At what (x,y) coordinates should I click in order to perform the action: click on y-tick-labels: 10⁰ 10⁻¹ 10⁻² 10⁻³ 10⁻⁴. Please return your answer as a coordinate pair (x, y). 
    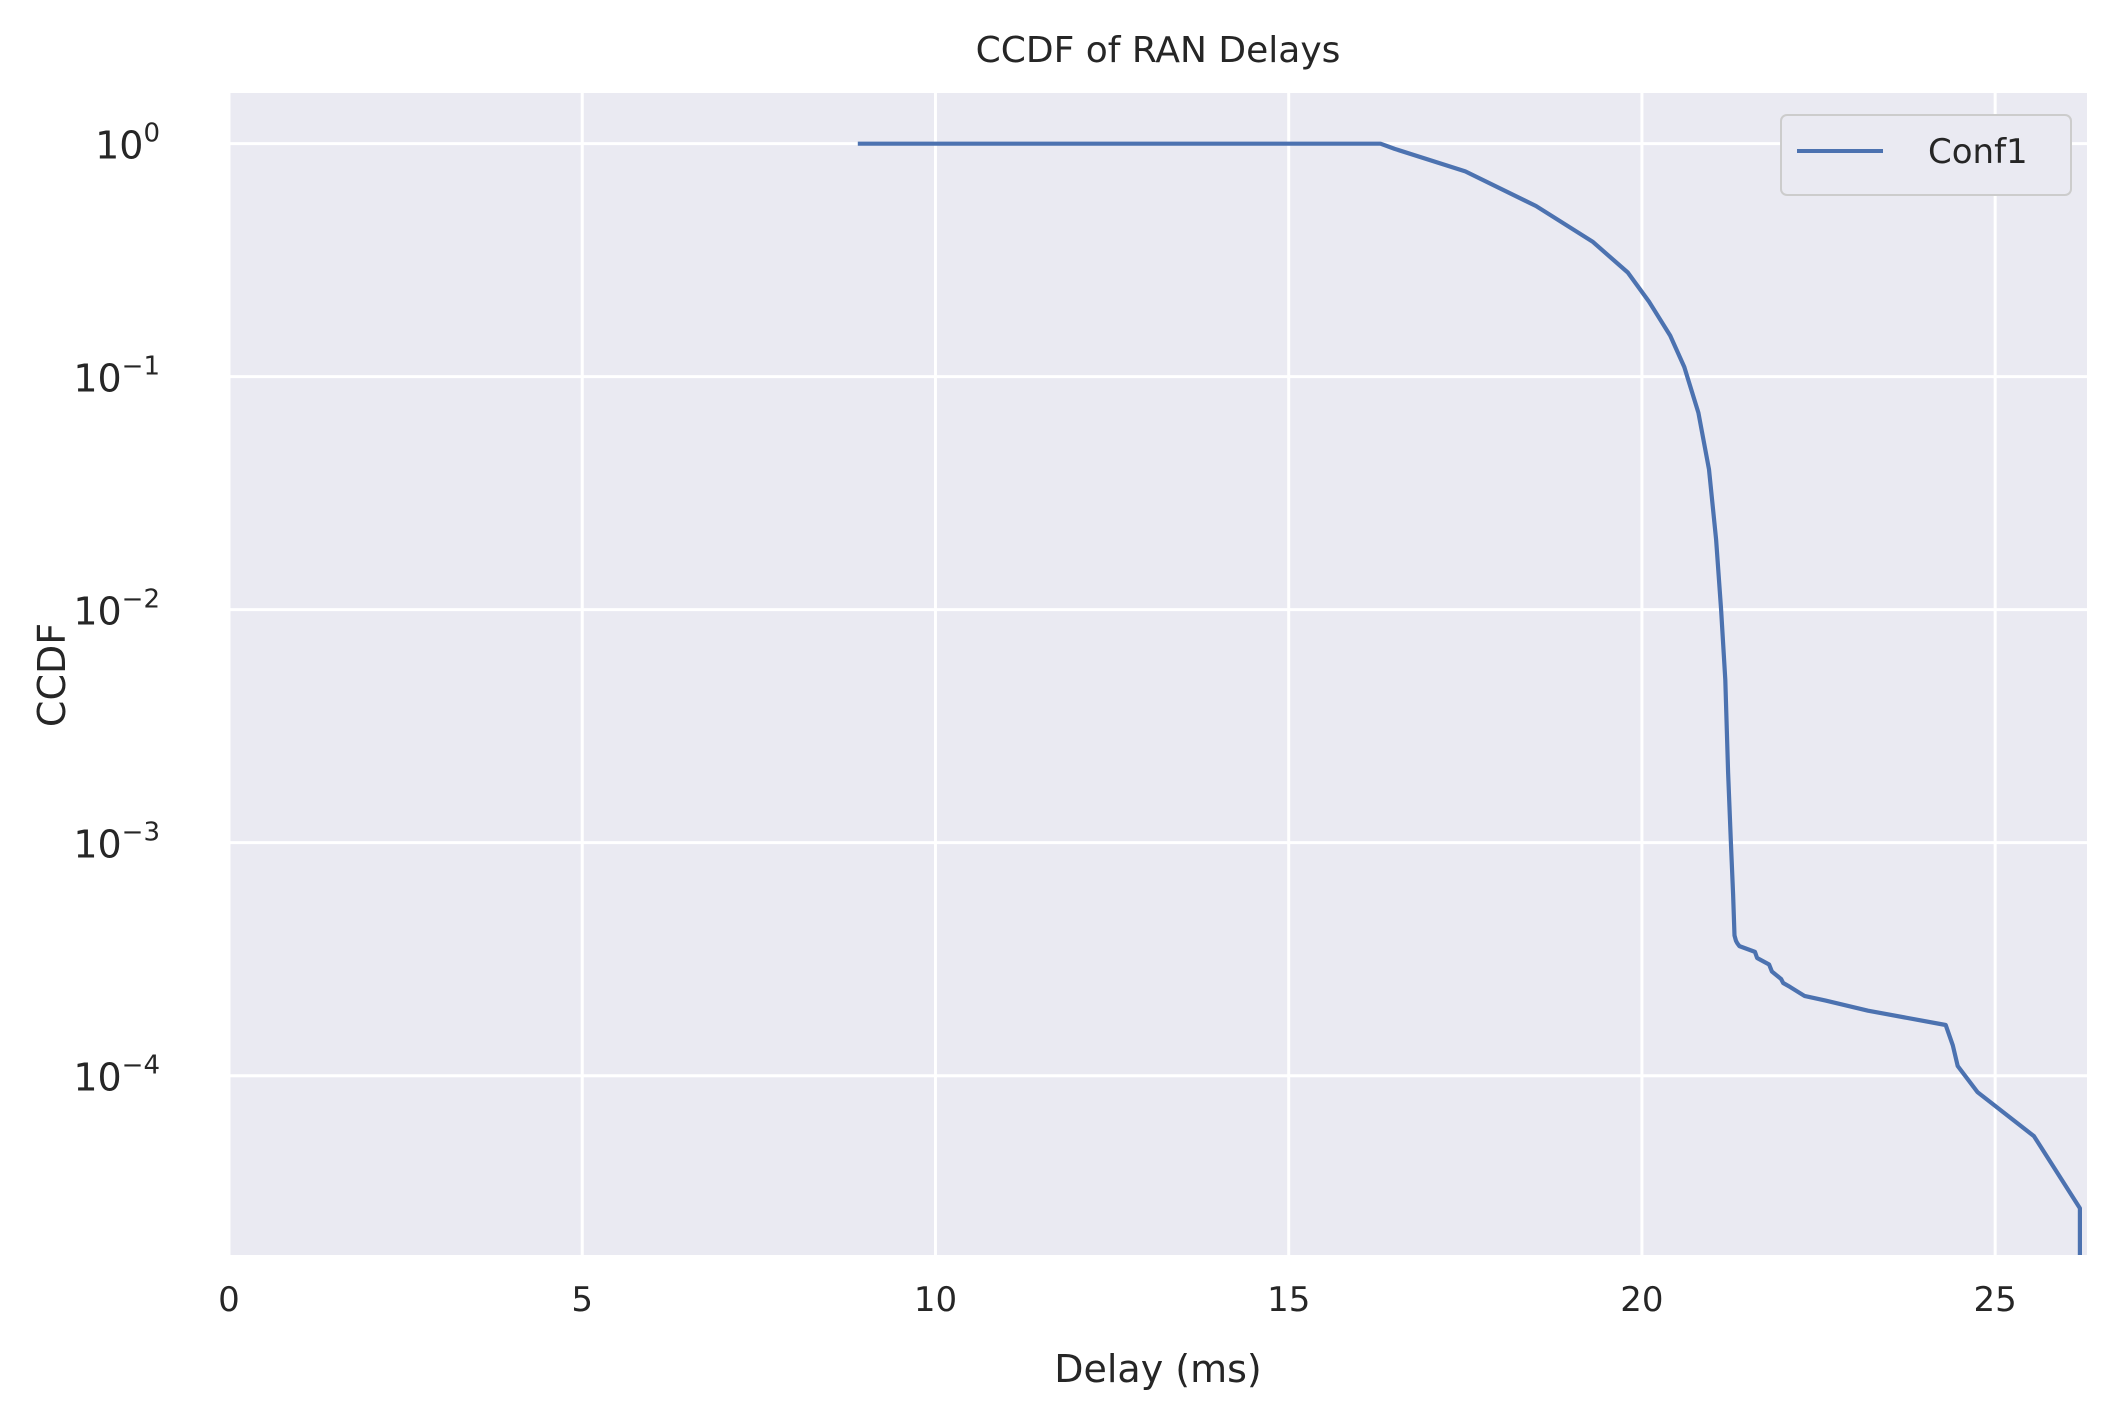
    Looking at the image, I should click on (116, 609).